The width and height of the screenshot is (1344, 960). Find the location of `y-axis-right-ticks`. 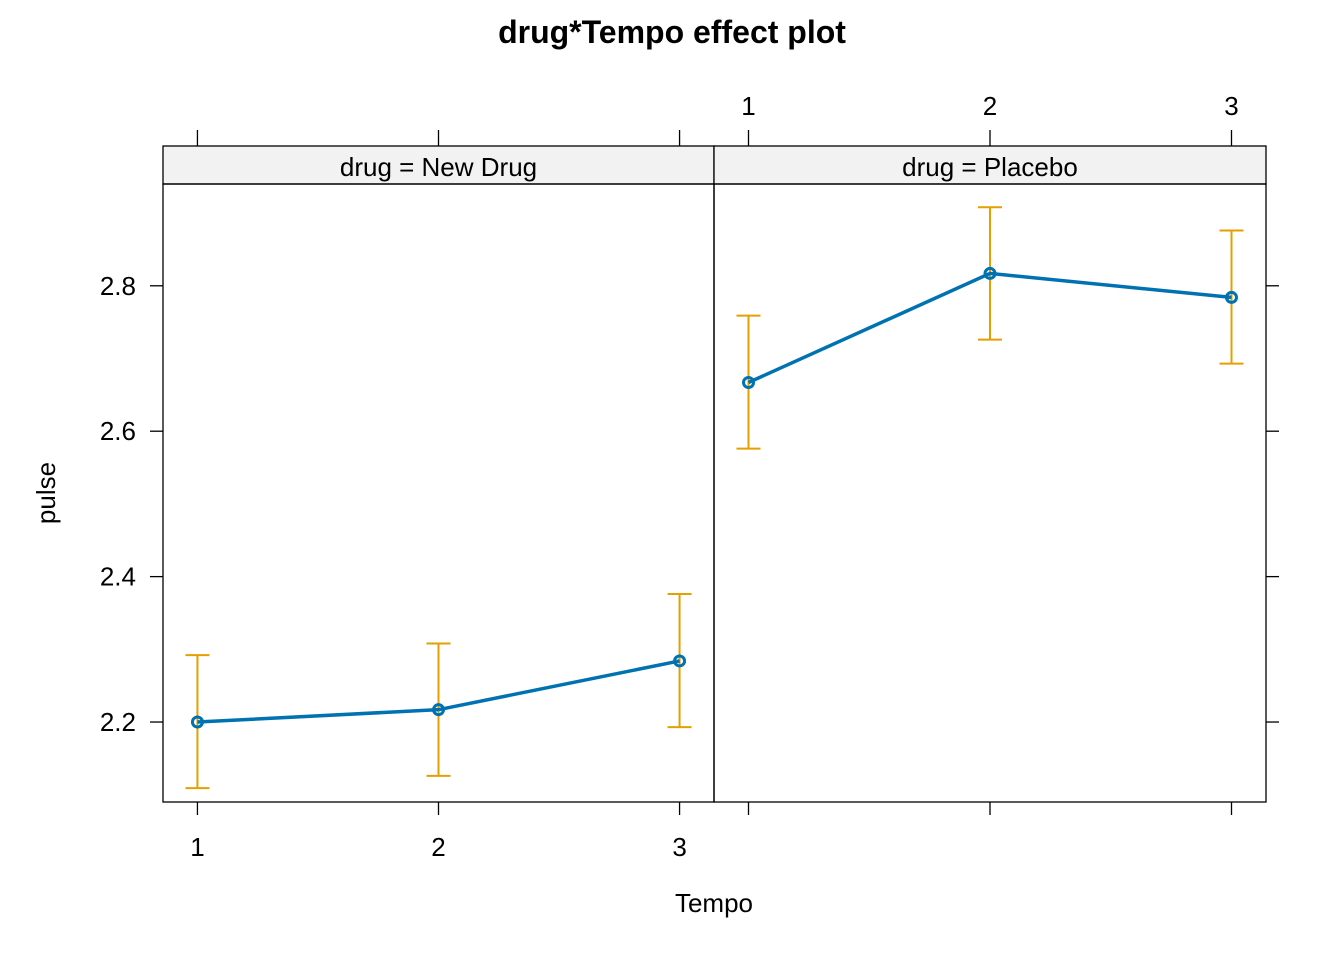

y-axis-right-ticks is located at coordinates (1272, 504).